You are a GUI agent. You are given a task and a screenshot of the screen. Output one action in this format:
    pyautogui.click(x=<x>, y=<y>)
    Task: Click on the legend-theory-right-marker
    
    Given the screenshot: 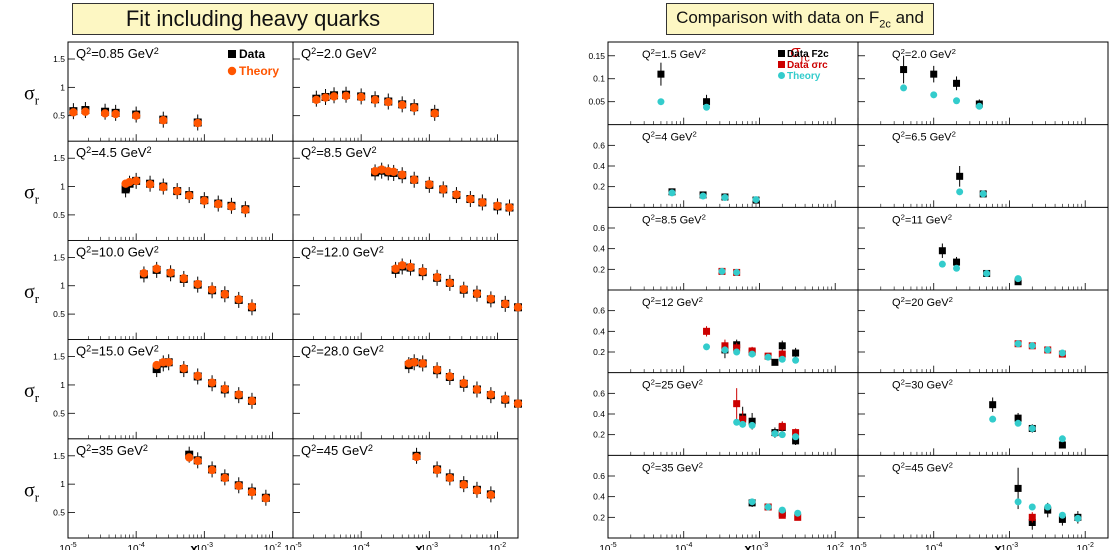 What is the action you would take?
    pyautogui.click(x=781, y=75)
    